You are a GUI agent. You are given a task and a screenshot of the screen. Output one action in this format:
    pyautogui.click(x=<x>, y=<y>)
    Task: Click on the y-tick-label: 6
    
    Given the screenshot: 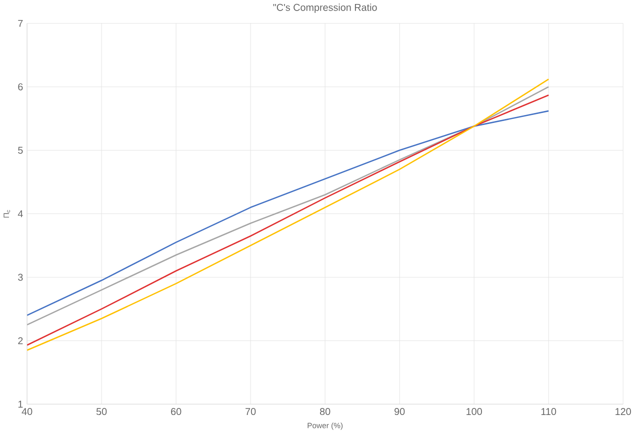 What is the action you would take?
    pyautogui.click(x=20, y=86)
    